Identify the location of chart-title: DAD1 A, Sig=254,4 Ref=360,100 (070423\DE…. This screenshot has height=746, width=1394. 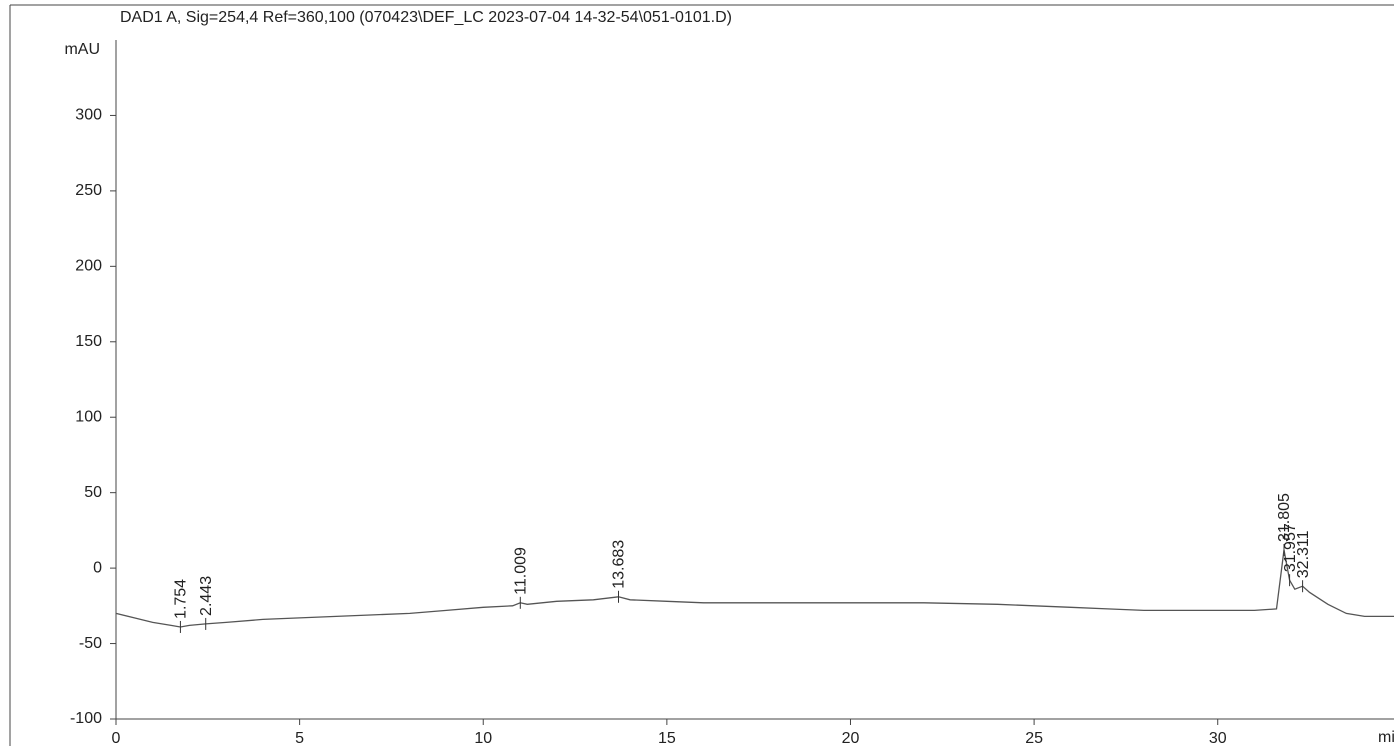
(426, 17).